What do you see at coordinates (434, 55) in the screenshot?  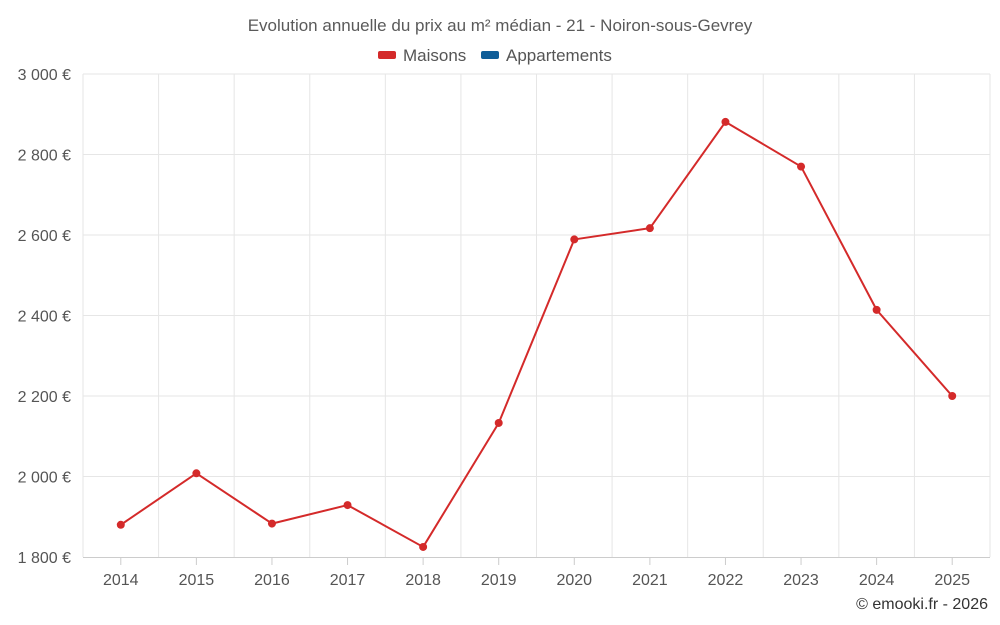 I see `legend-label-maisons: Maisons` at bounding box center [434, 55].